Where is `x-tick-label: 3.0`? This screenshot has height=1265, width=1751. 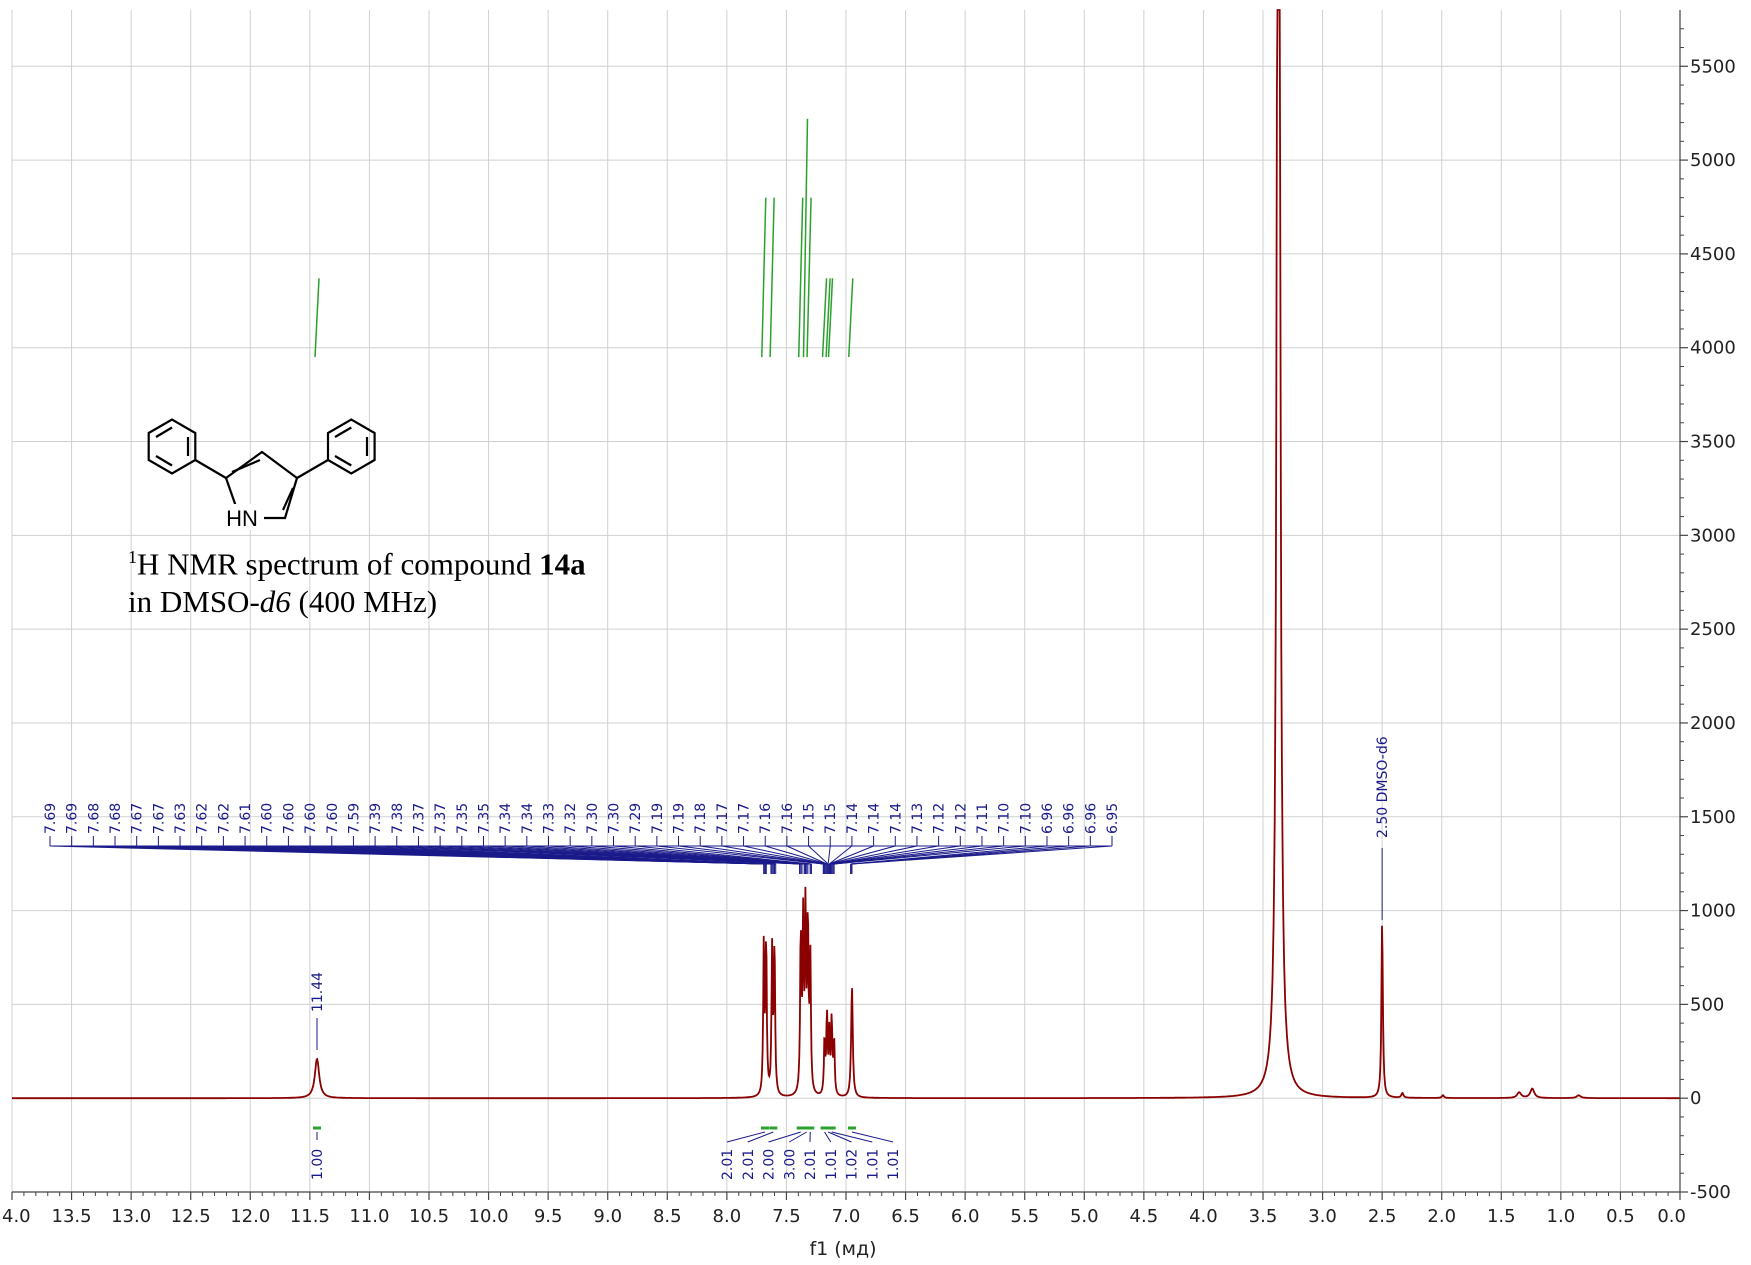 x-tick-label: 3.0 is located at coordinates (1322, 1216).